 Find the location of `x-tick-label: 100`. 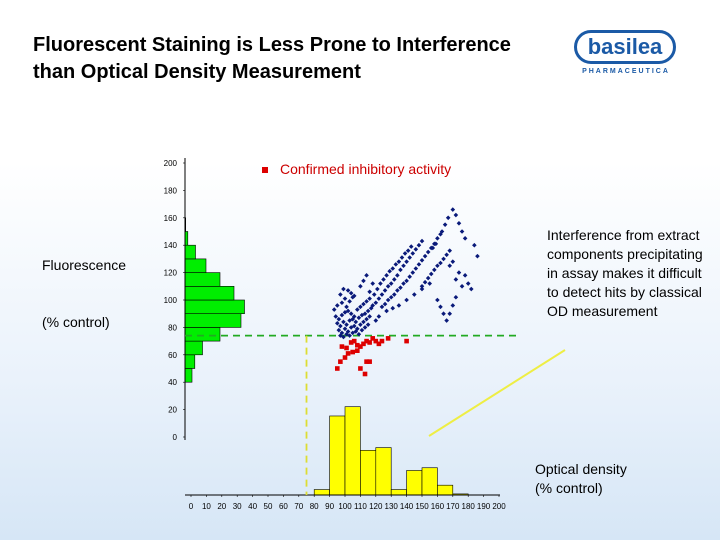

x-tick-label: 100 is located at coordinates (345, 506).